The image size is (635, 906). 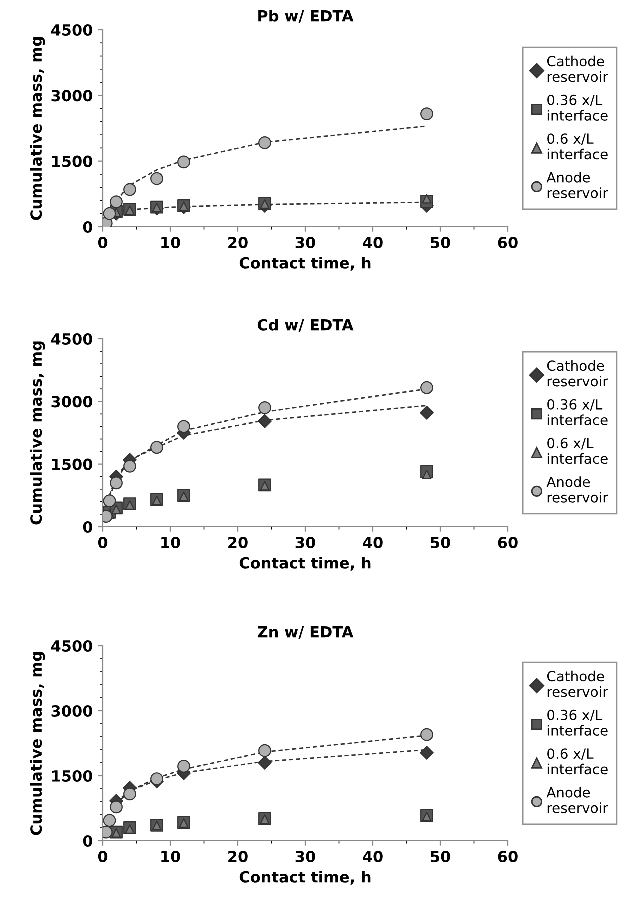 I want to click on chart-title: Pb w/ EDTA, so click(x=306, y=17).